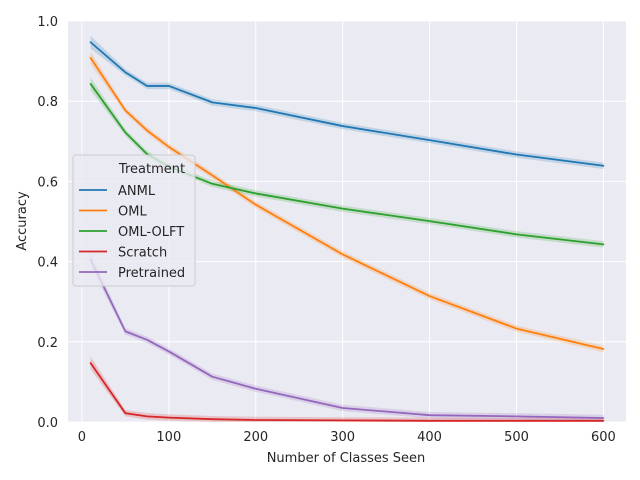 The width and height of the screenshot is (640, 480). Describe the element at coordinates (142, 253) in the screenshot. I see `legend-label-scratch: Scratch` at that location.